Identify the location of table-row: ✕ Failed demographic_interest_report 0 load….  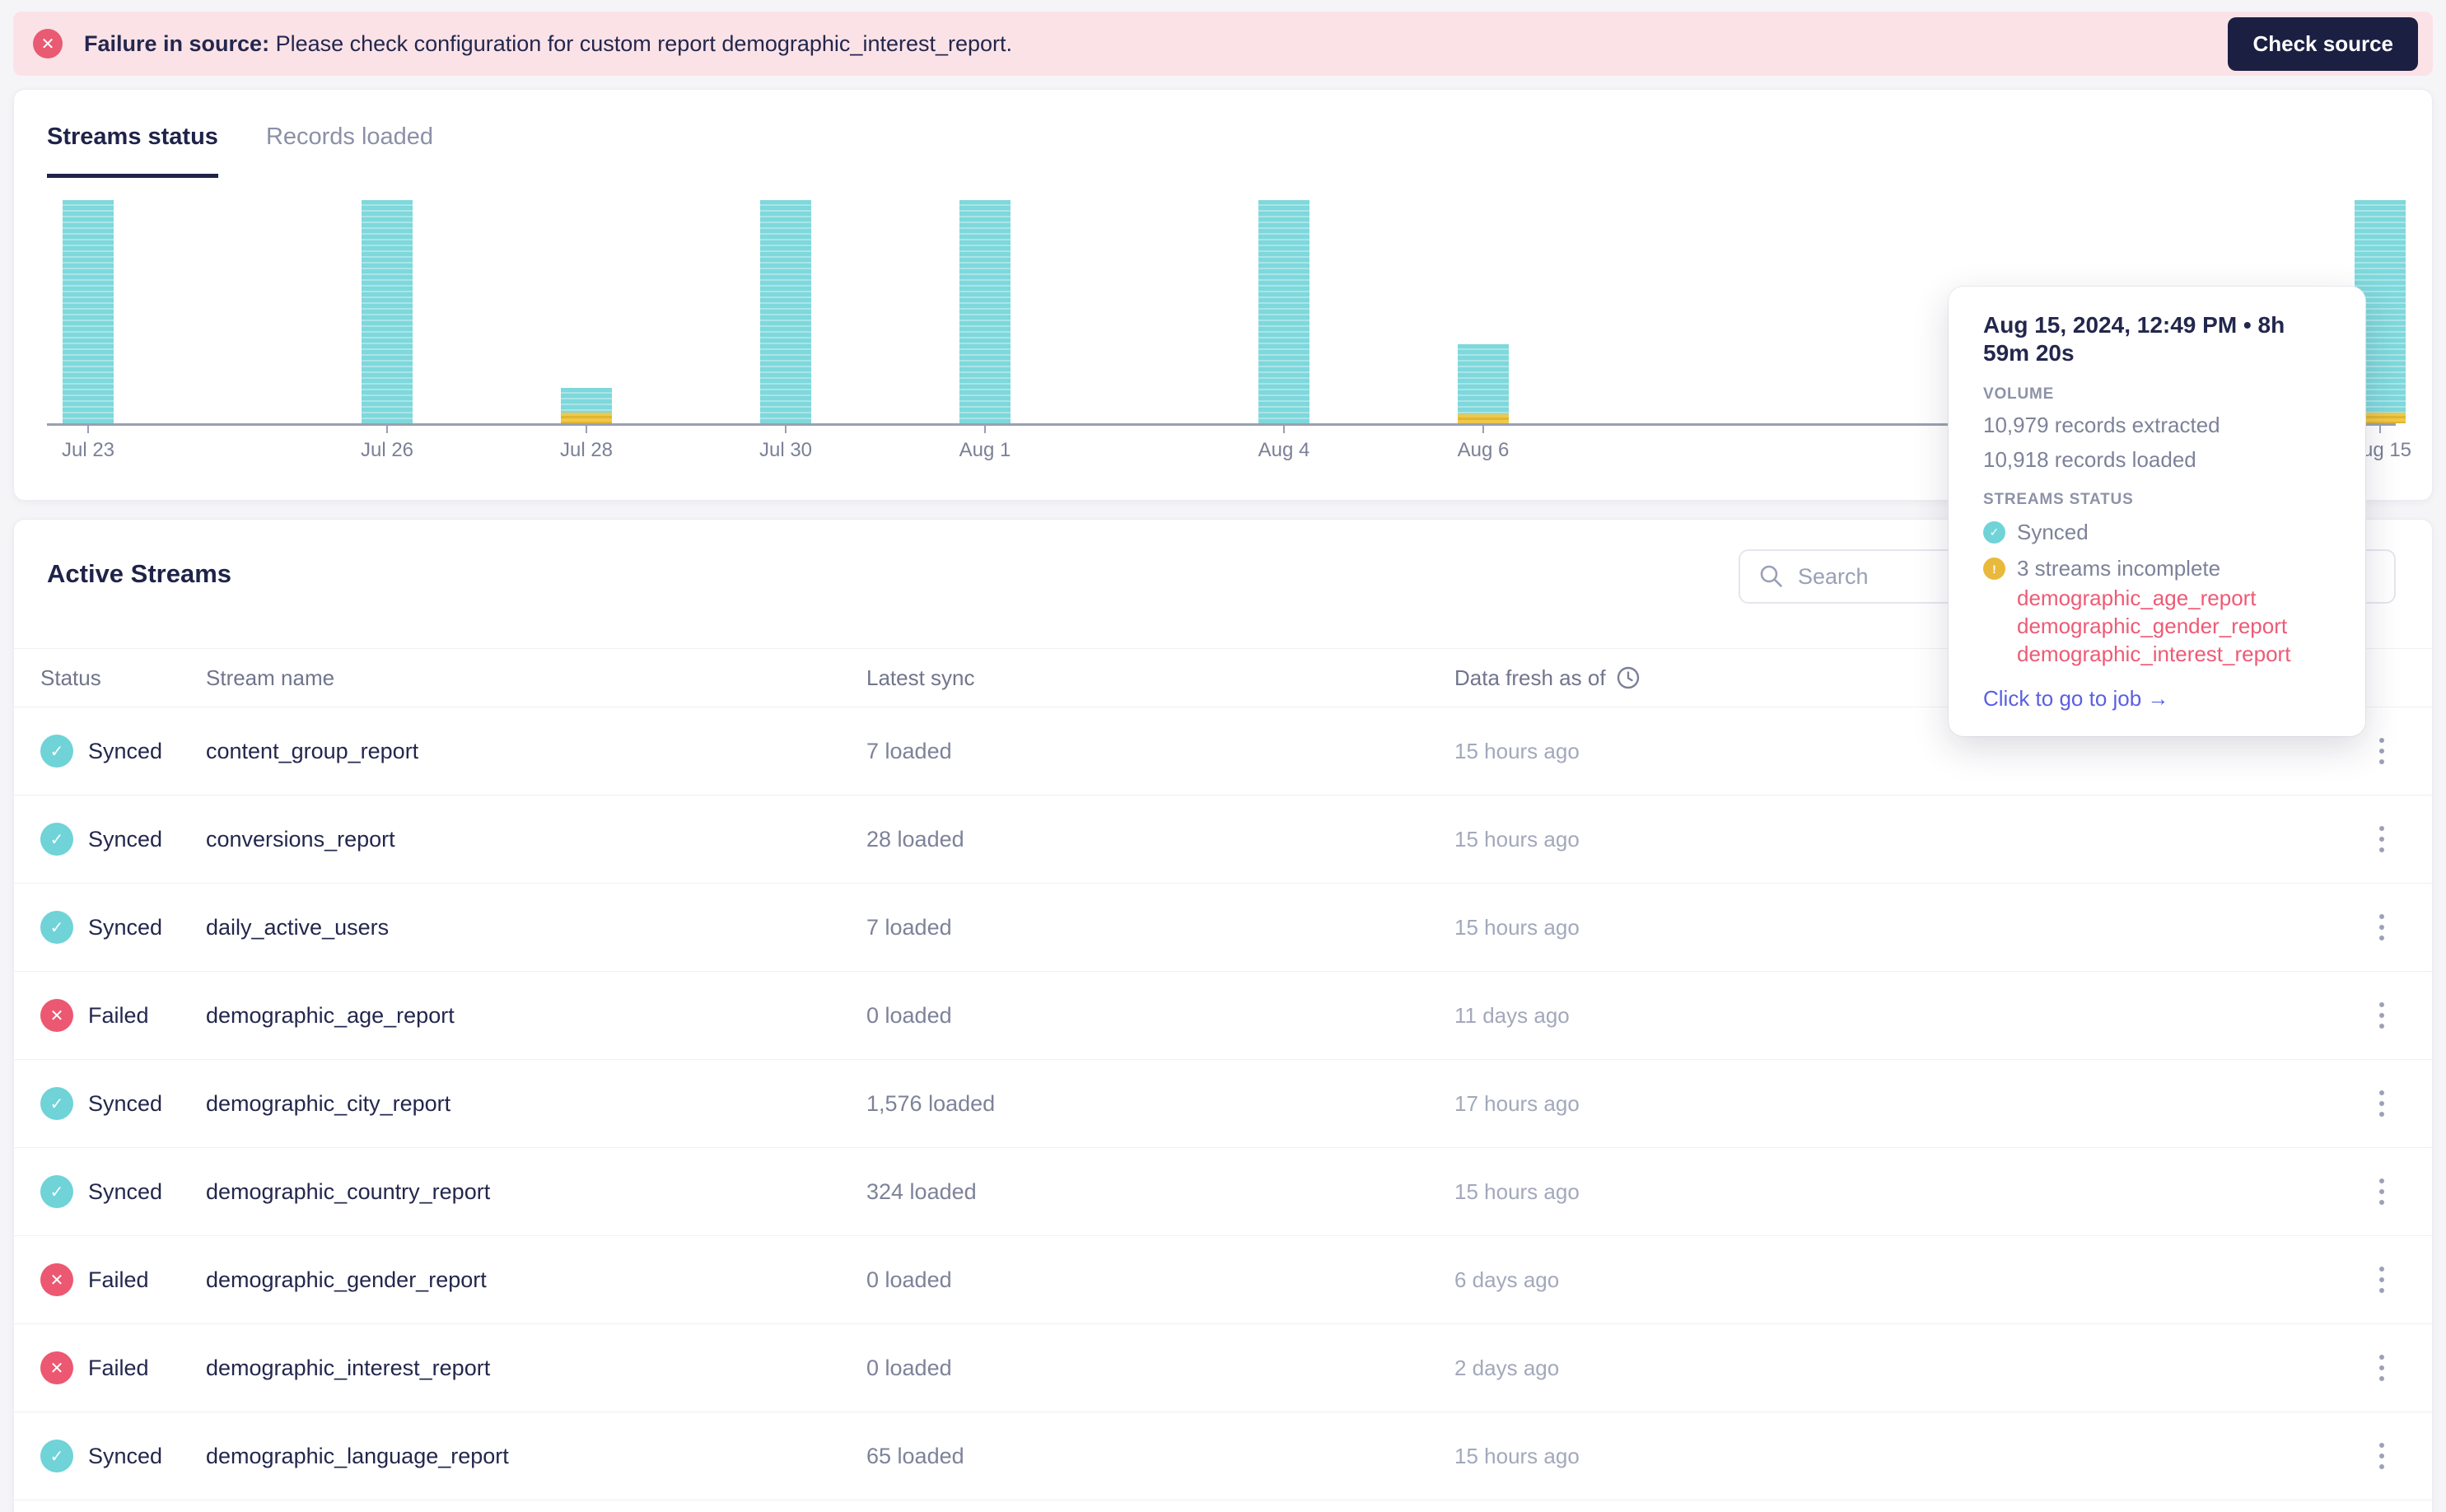
(1223, 1368).